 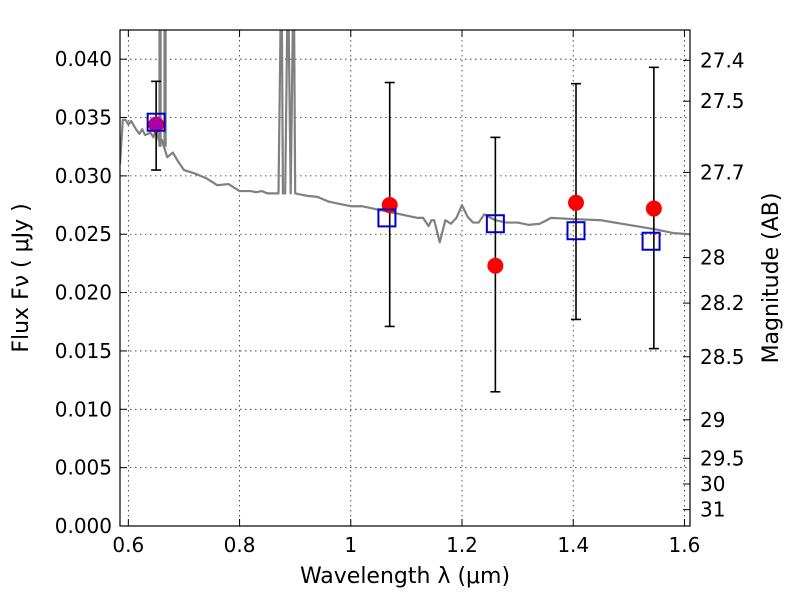 I want to click on y-tick-label: 0.025, so click(x=83, y=234).